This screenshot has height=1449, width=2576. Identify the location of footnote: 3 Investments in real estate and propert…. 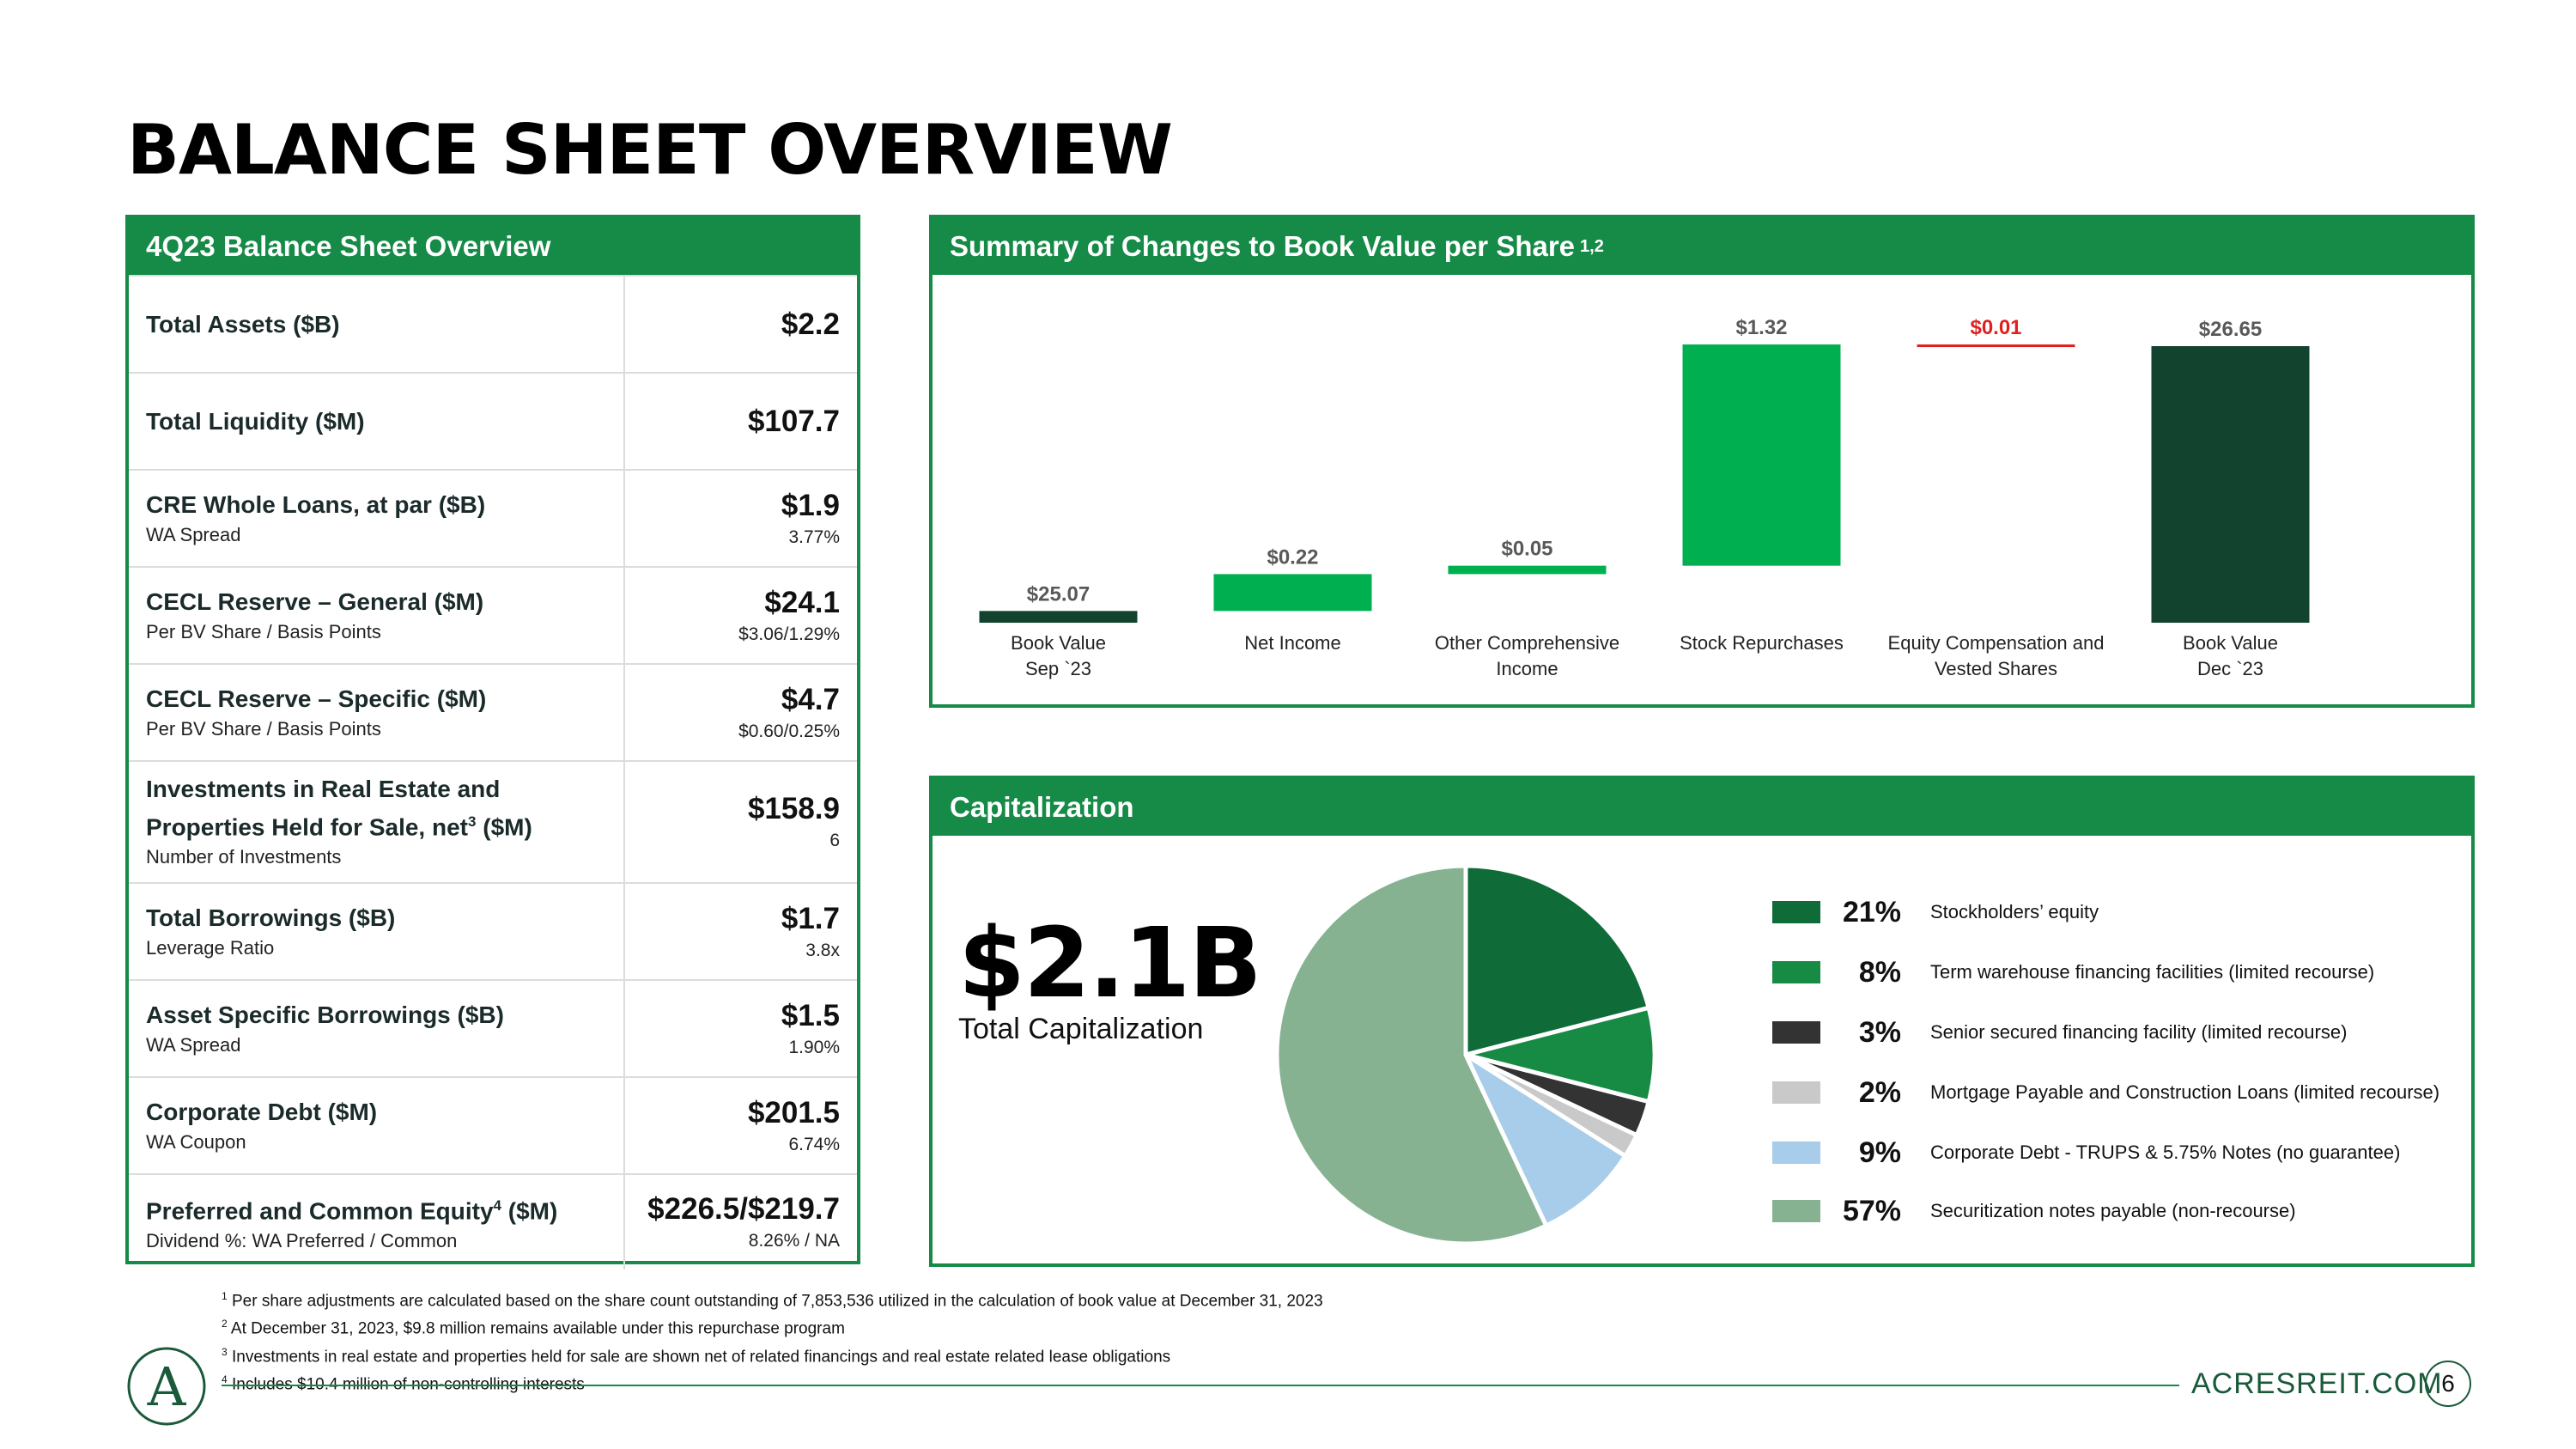
(696, 1355).